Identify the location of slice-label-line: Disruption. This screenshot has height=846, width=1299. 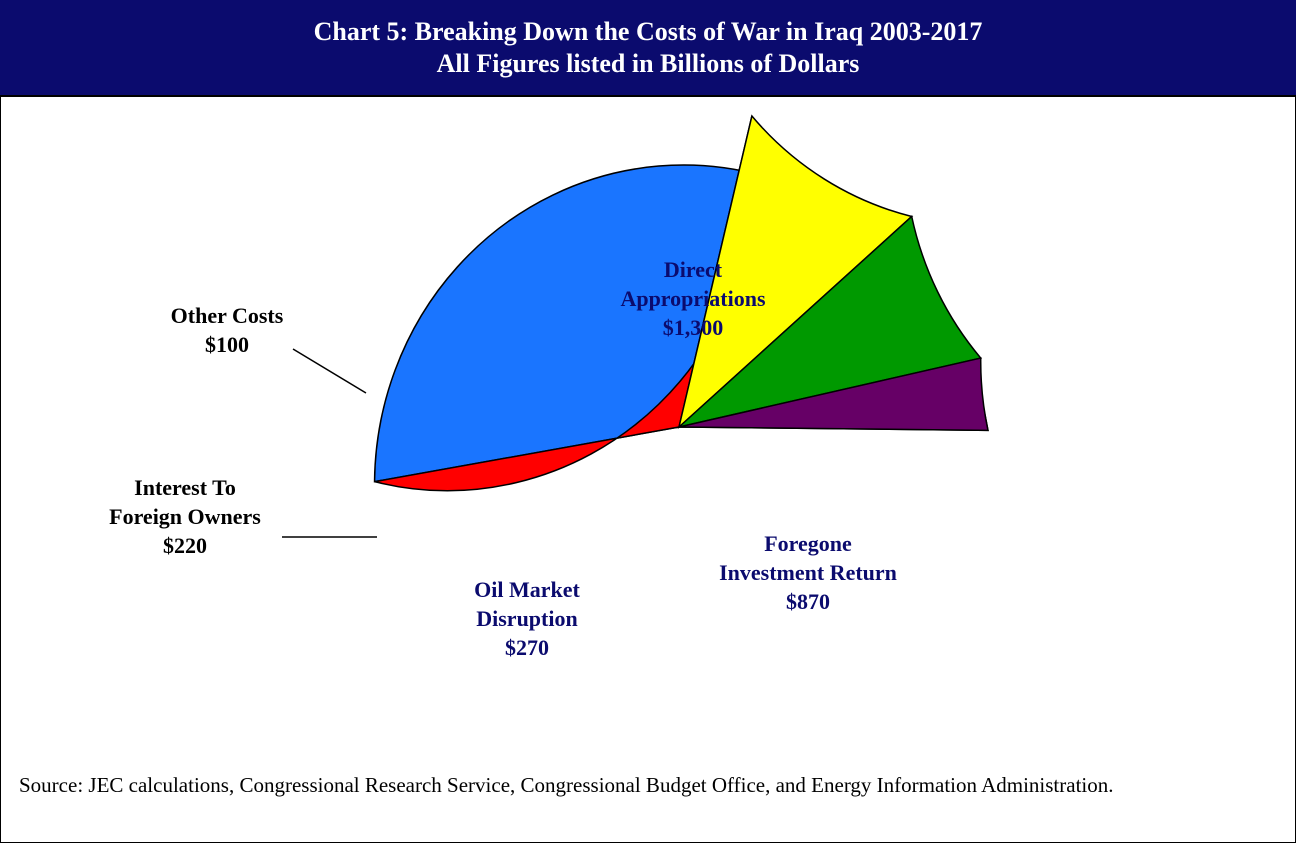
(526, 618).